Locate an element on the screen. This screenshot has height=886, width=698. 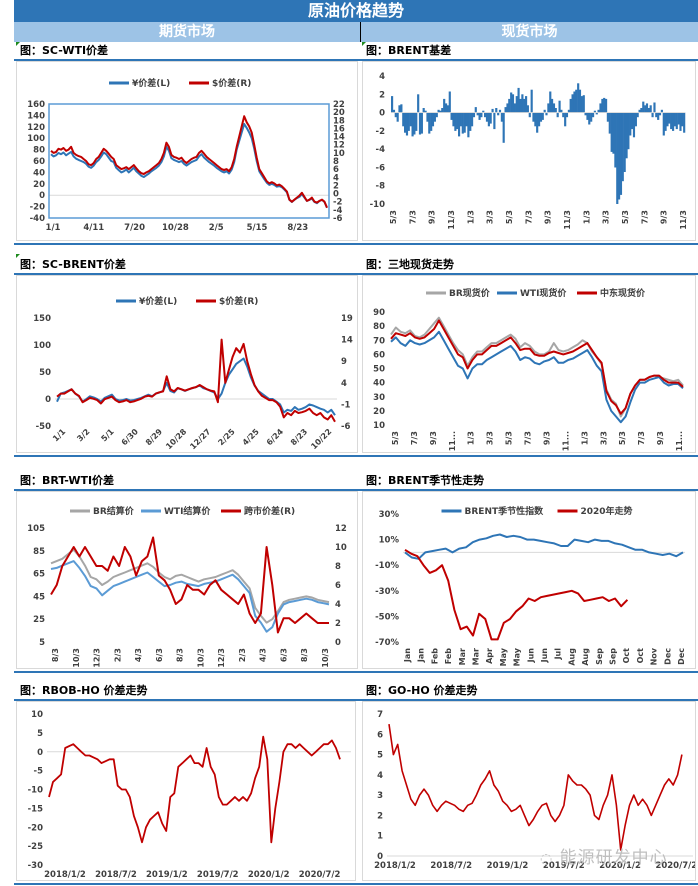
y-tick-label: 105 is located at coordinates (36, 529).